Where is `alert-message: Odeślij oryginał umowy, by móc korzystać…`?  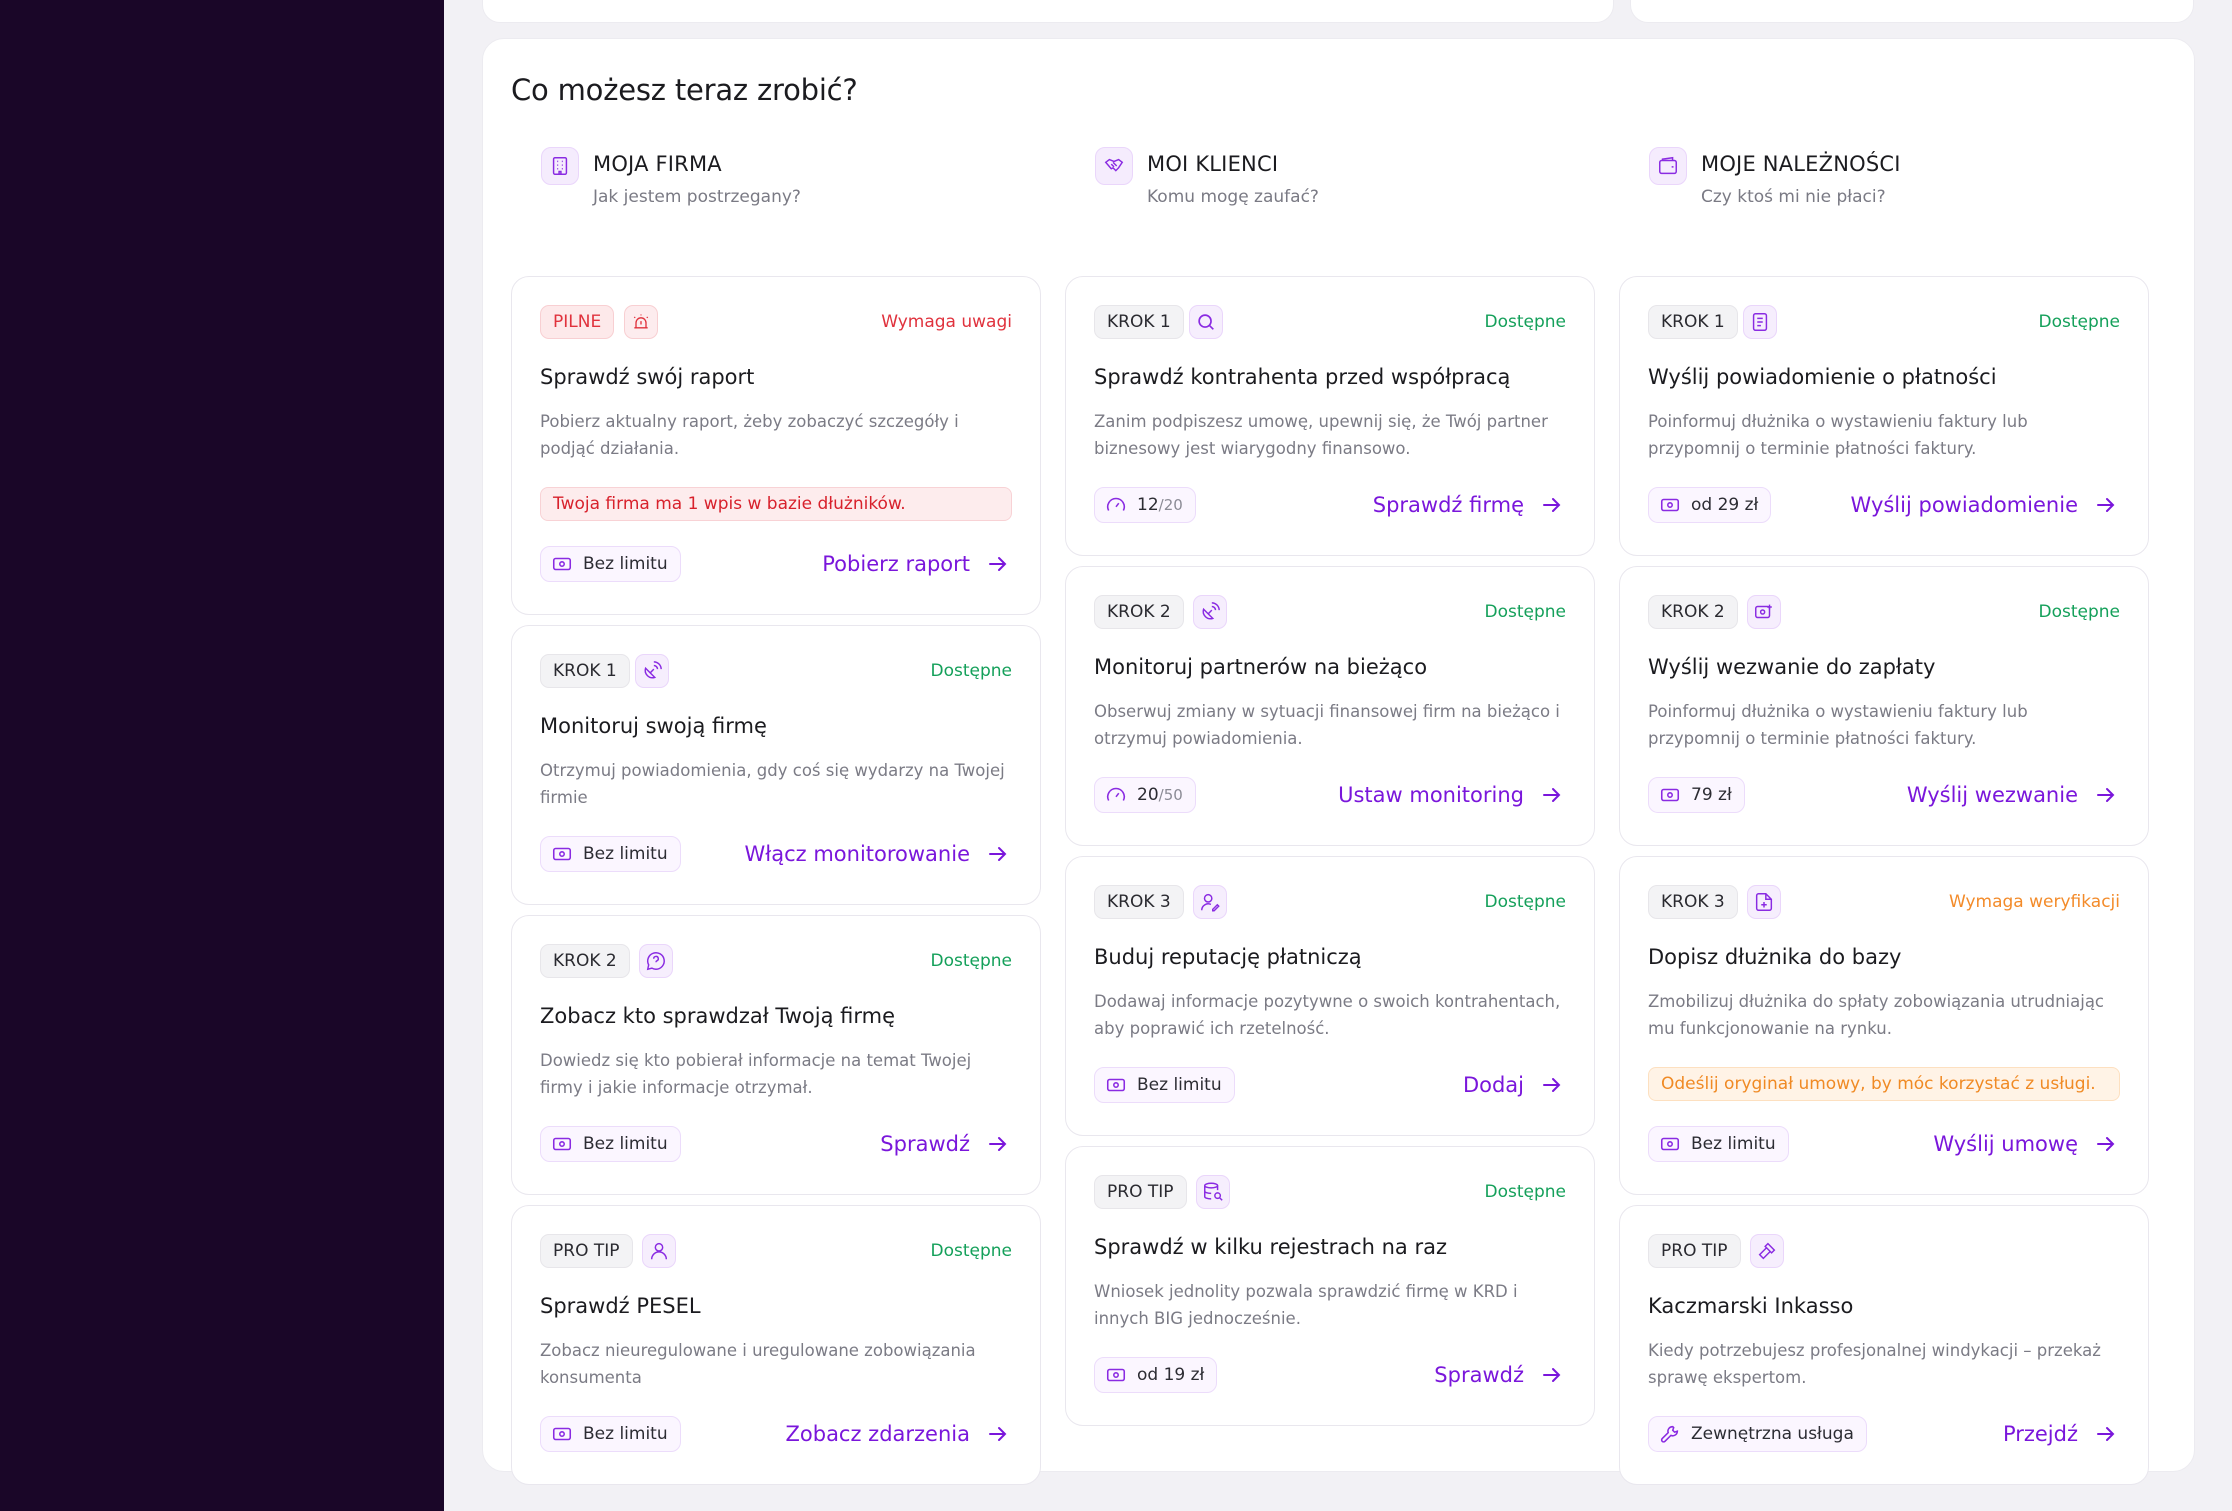 alert-message: Odeślij oryginał umowy, by móc korzystać… is located at coordinates (1884, 1084).